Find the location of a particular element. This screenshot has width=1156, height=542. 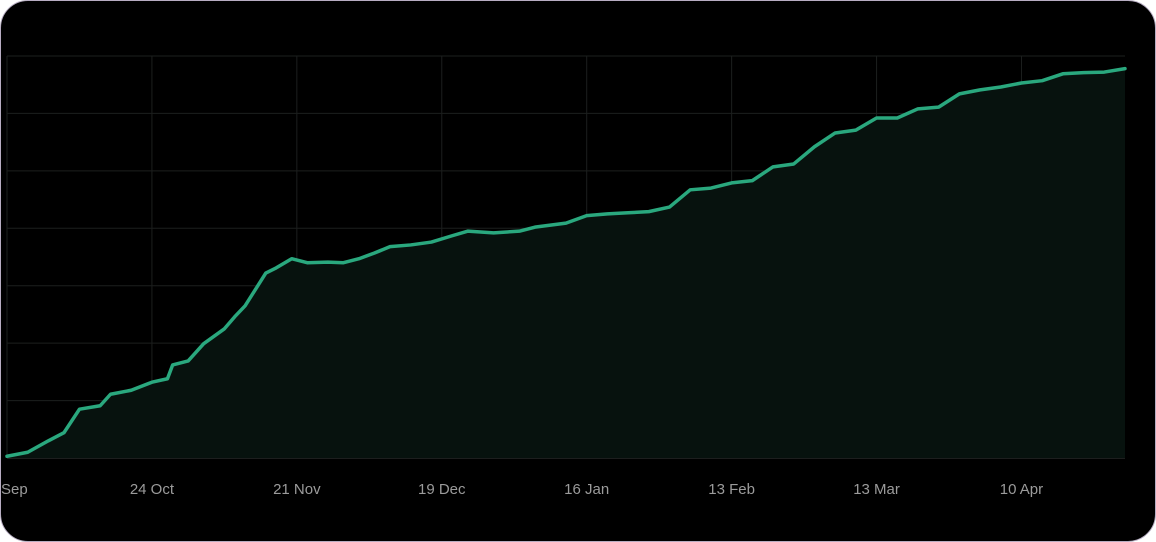

x-tick-label: 24 Oct is located at coordinates (152, 489).